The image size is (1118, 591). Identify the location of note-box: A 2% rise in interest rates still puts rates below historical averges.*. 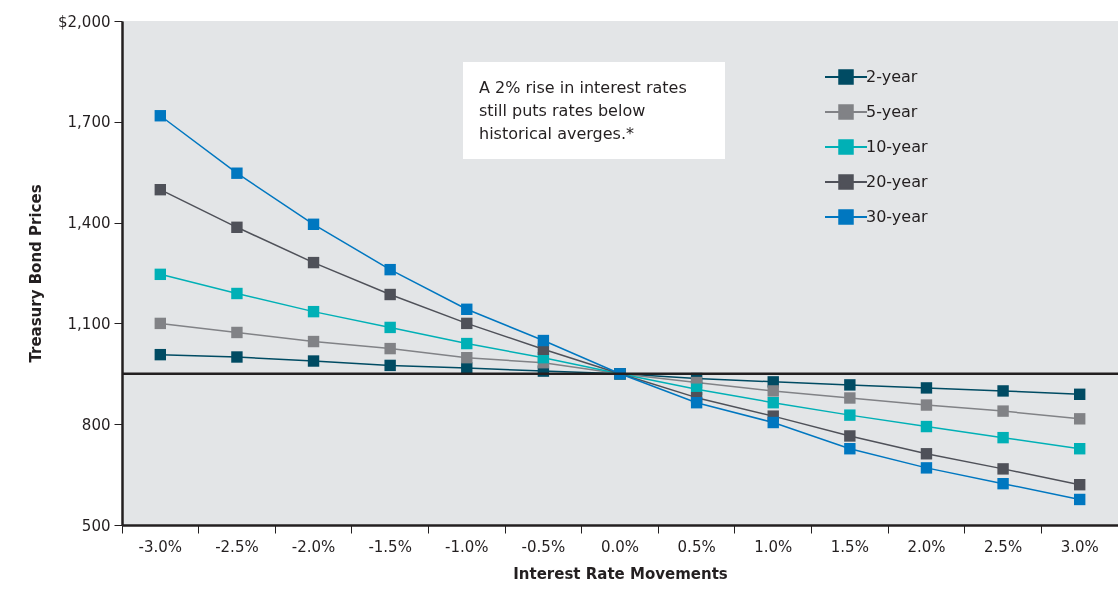
(594, 110).